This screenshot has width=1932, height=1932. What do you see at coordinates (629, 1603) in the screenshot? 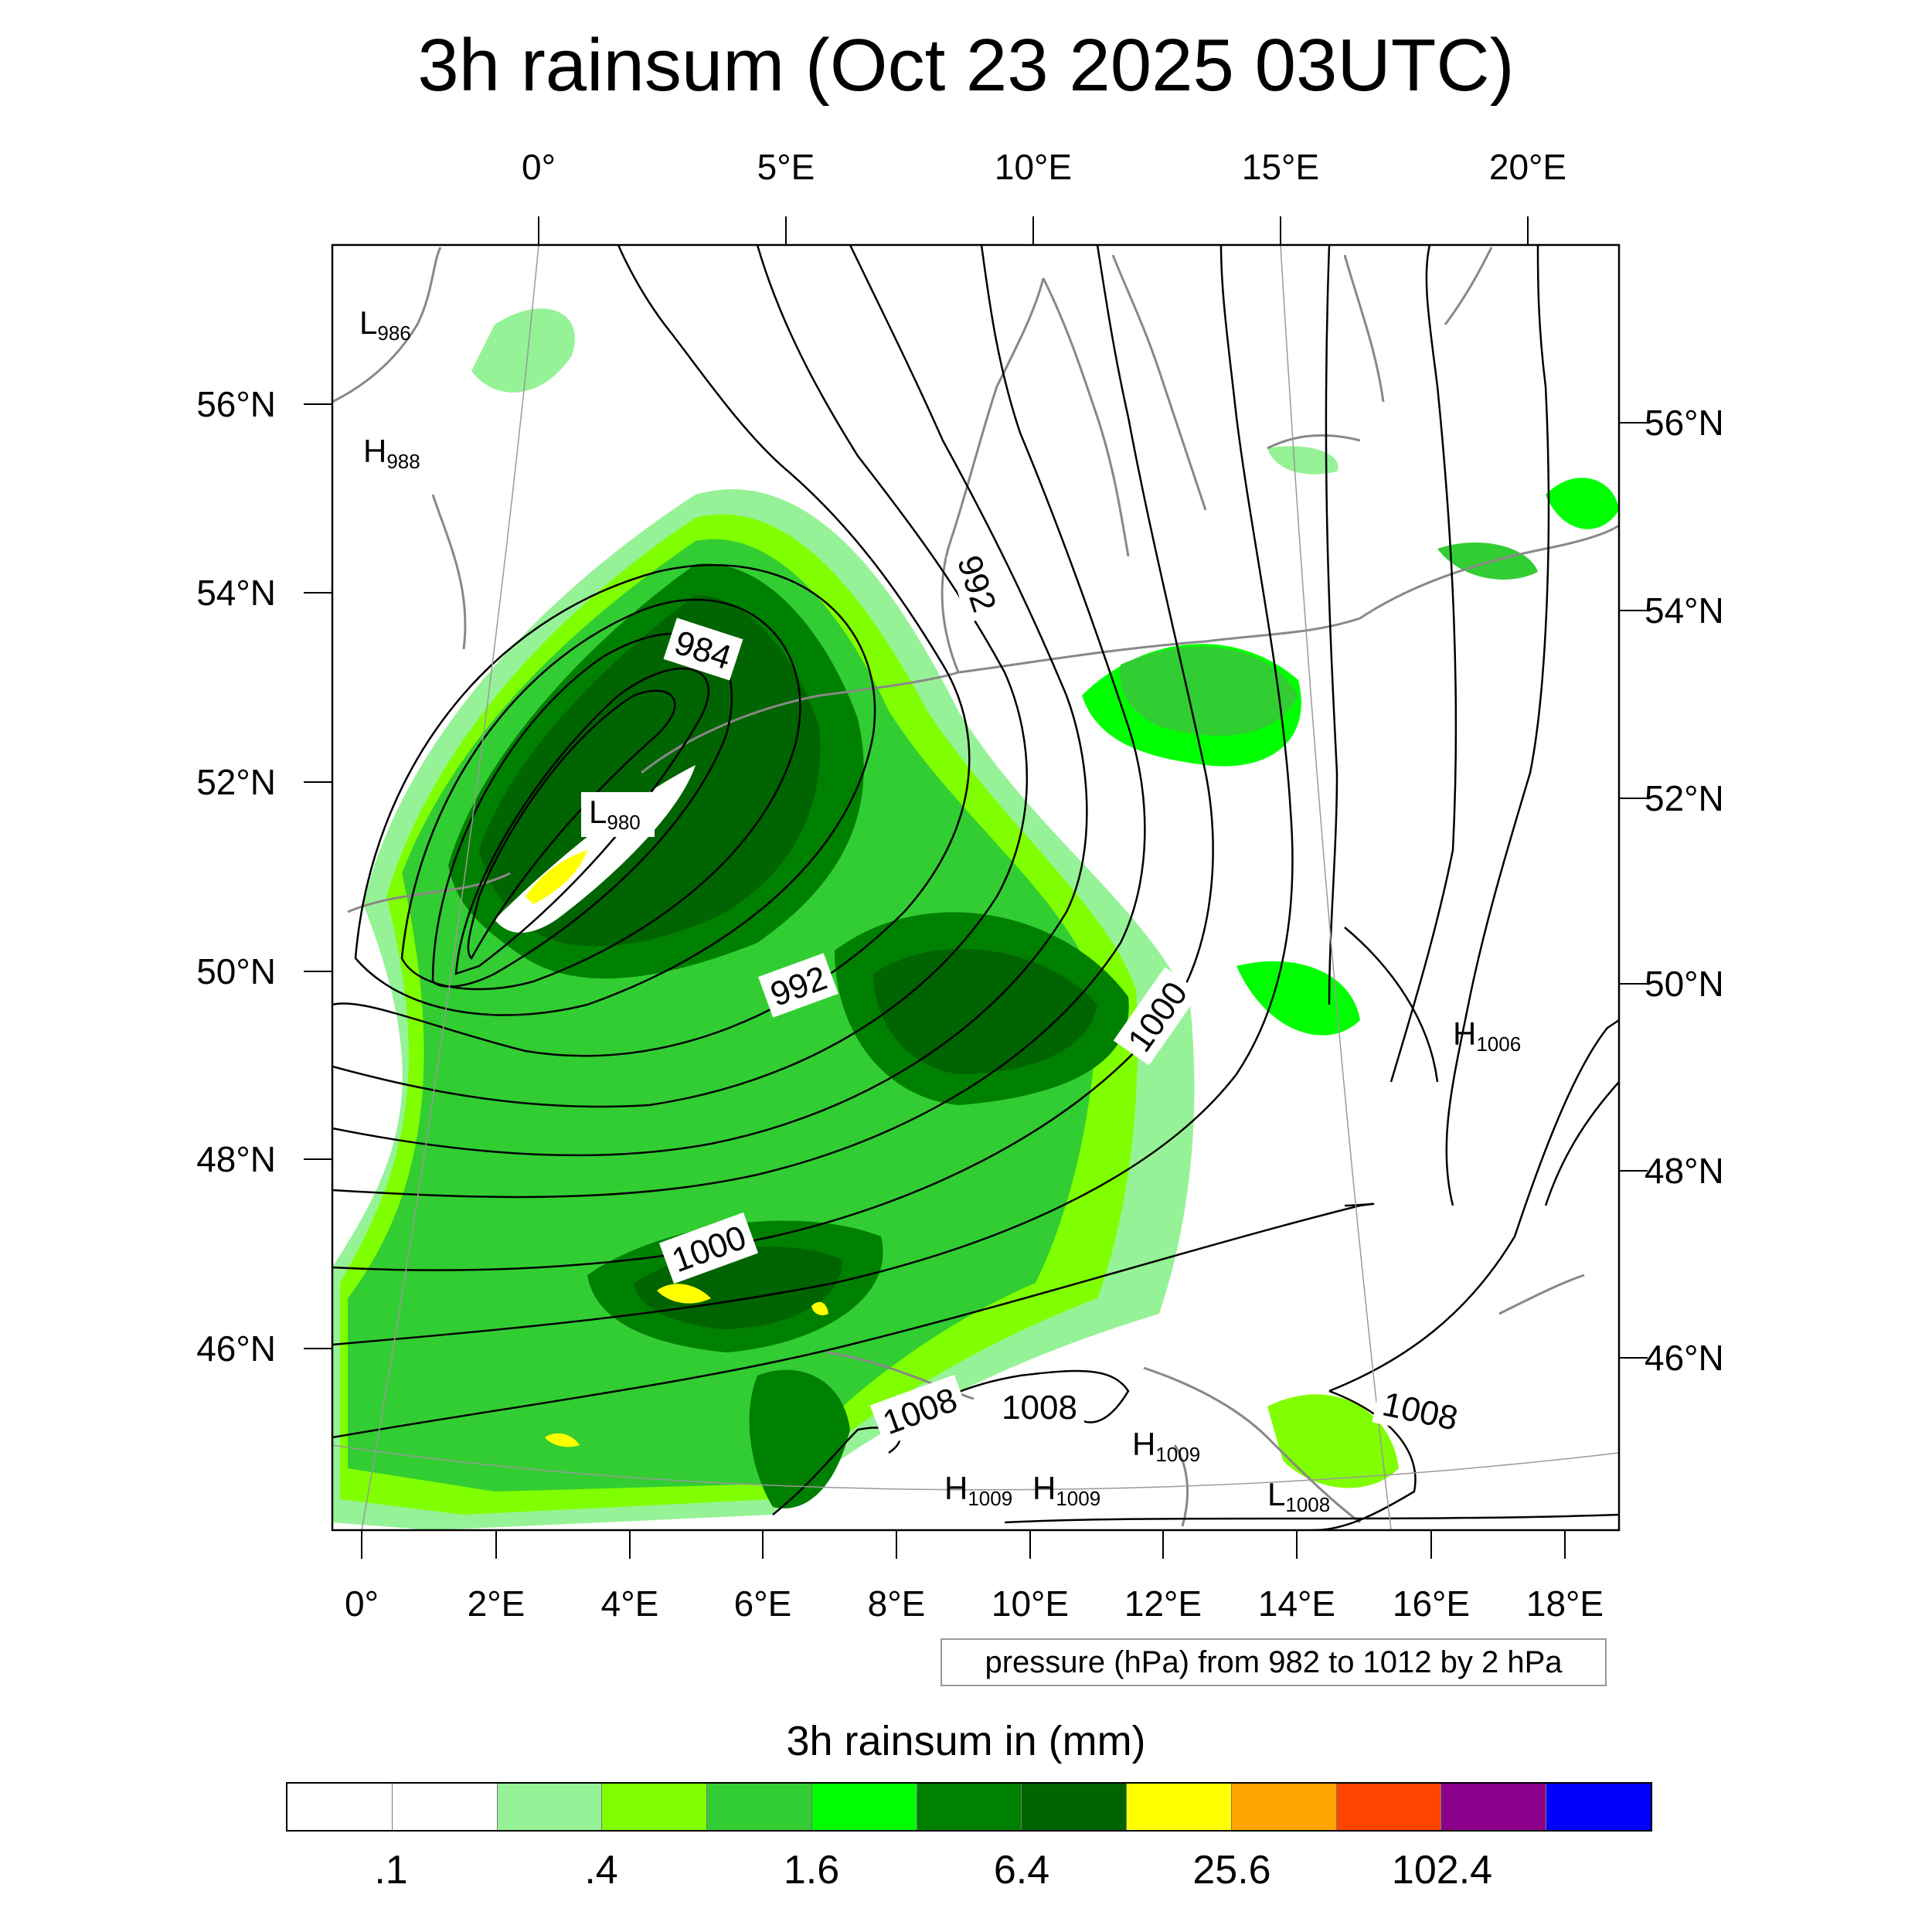
I see `bottom-lon-label: 4°E` at bounding box center [629, 1603].